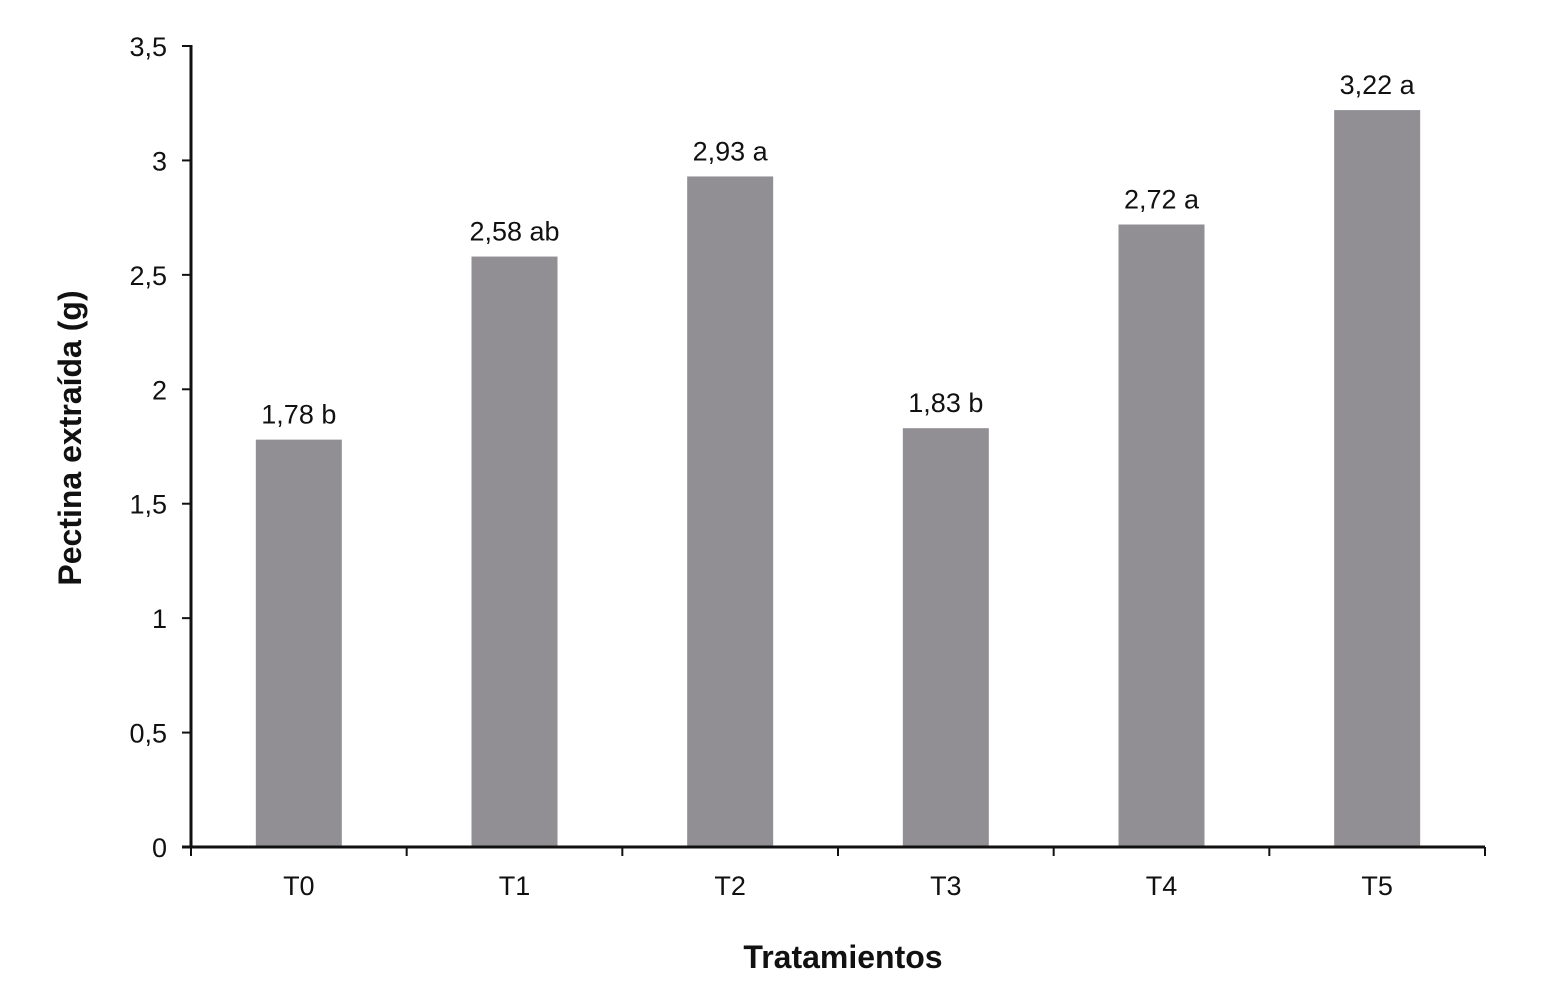  Describe the element at coordinates (299, 886) in the screenshot. I see `x-tick-label-T0: T0` at that location.